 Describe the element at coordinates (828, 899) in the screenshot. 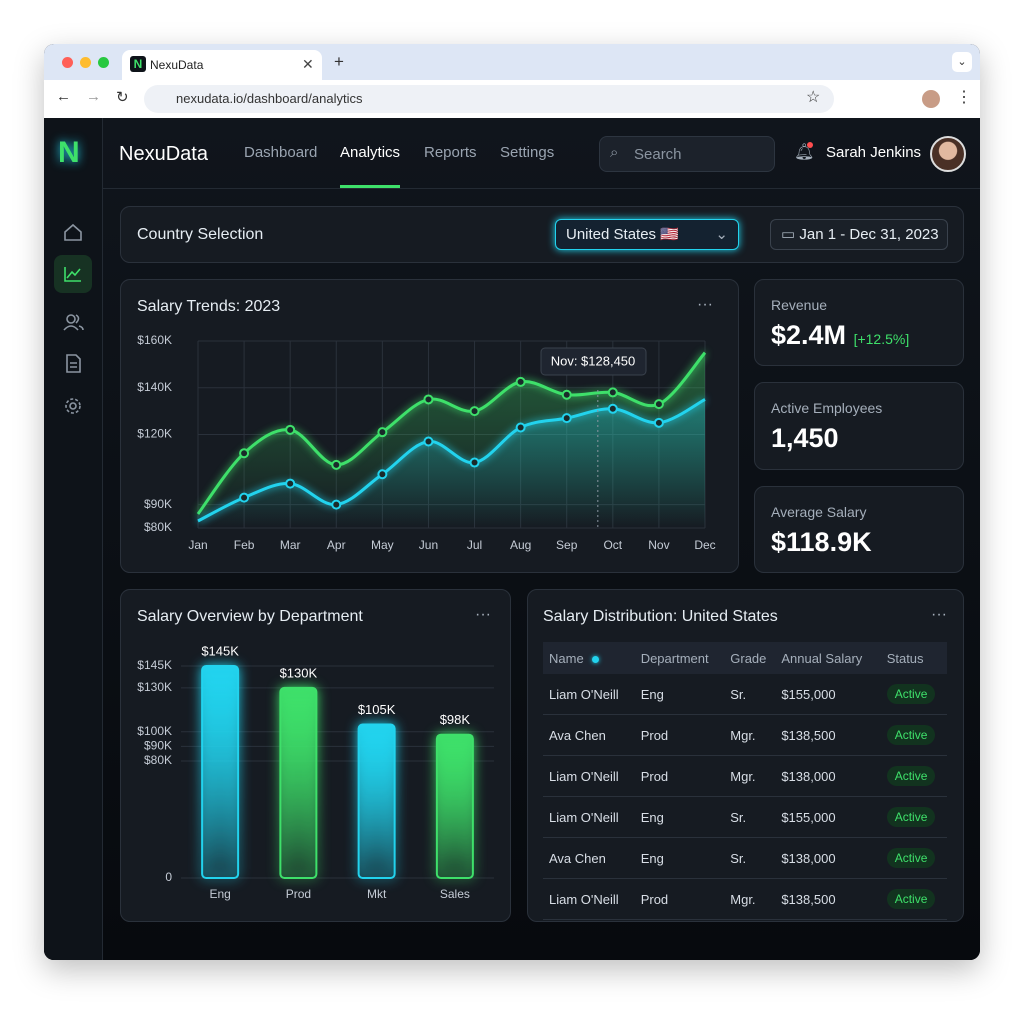

I see `cell: $138,500` at that location.